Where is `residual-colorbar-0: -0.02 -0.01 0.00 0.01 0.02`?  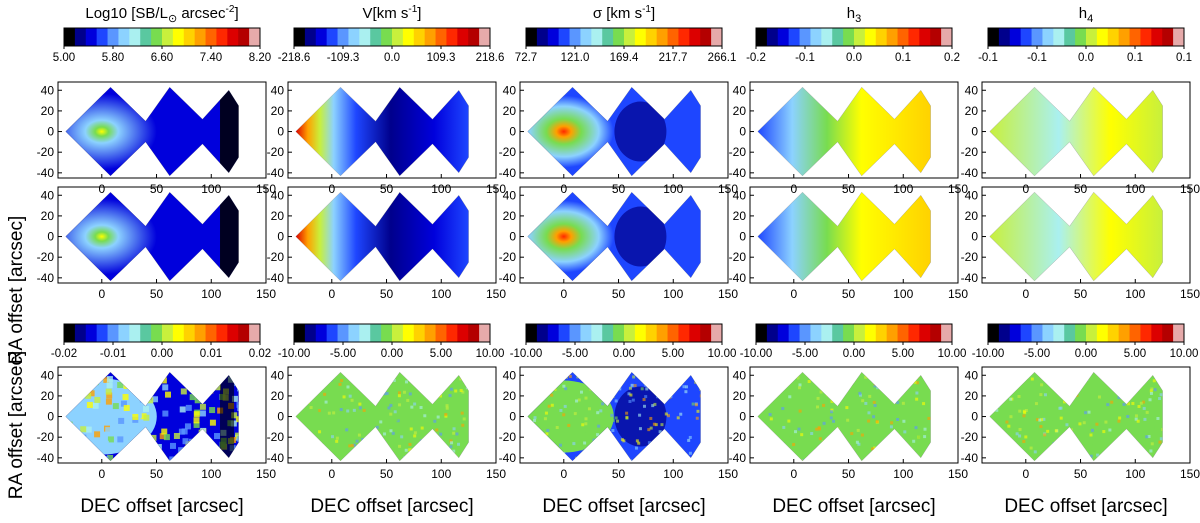
residual-colorbar-0: -0.02 -0.01 0.00 0.01 0.02 is located at coordinates (161, 341).